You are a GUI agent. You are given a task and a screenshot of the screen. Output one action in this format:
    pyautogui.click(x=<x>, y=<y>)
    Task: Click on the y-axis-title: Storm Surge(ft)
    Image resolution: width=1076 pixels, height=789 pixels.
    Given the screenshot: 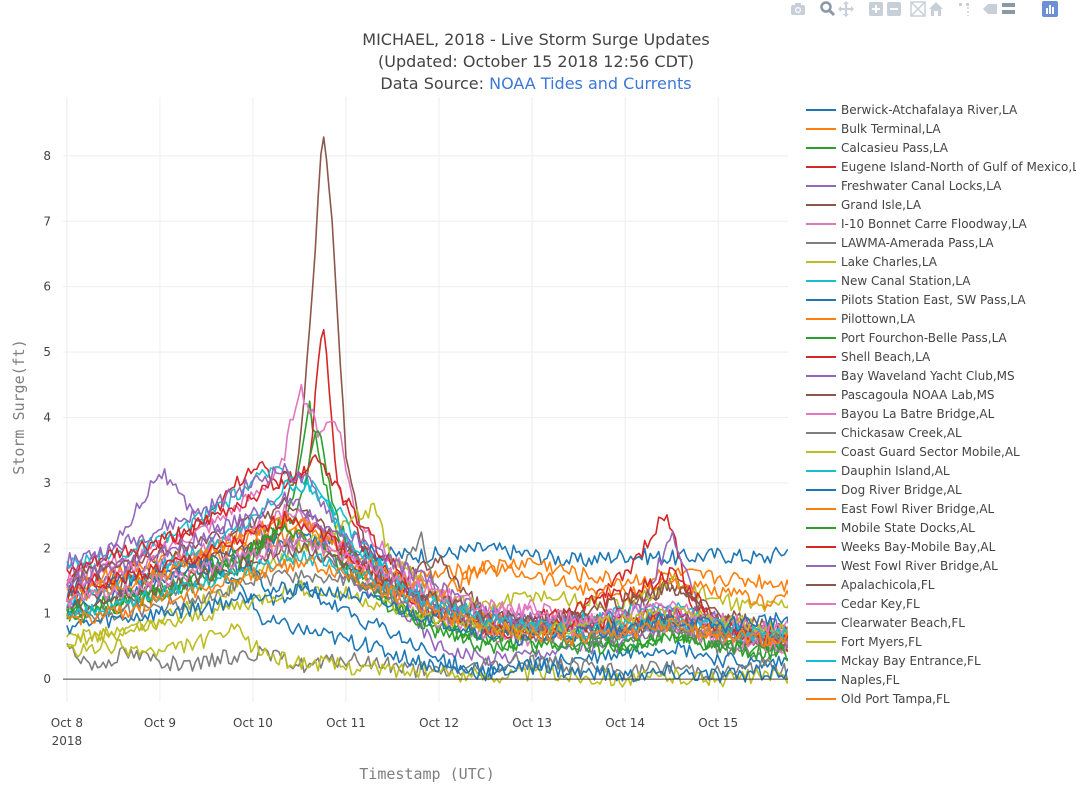 What is the action you would take?
    pyautogui.click(x=19, y=406)
    